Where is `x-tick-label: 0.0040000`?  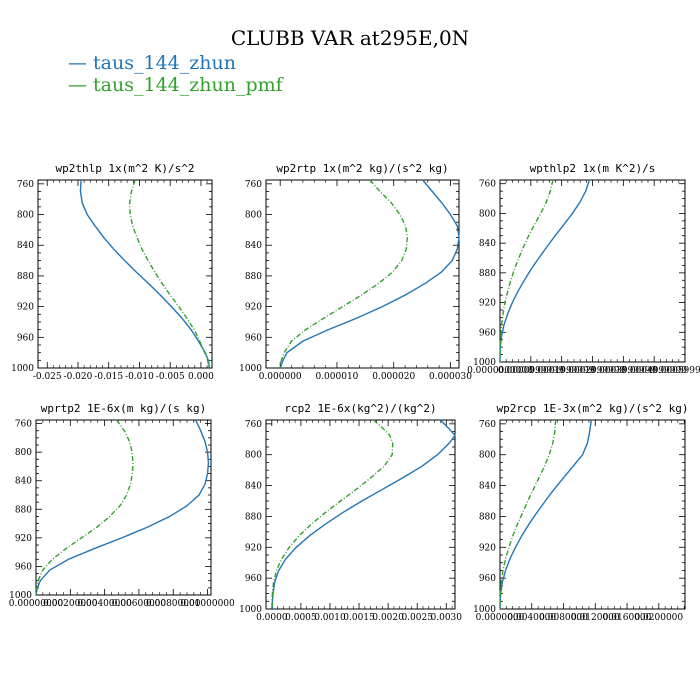
x-tick-label: 0.0040000 is located at coordinates (531, 618).